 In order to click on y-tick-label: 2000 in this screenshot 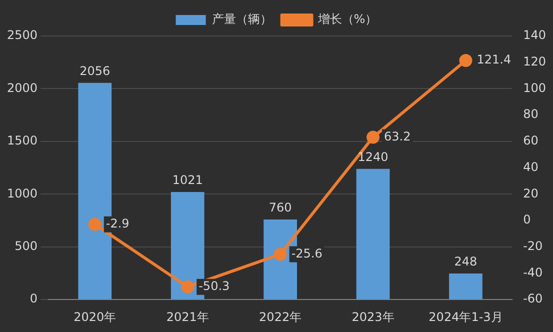, I will do `click(22, 87)`.